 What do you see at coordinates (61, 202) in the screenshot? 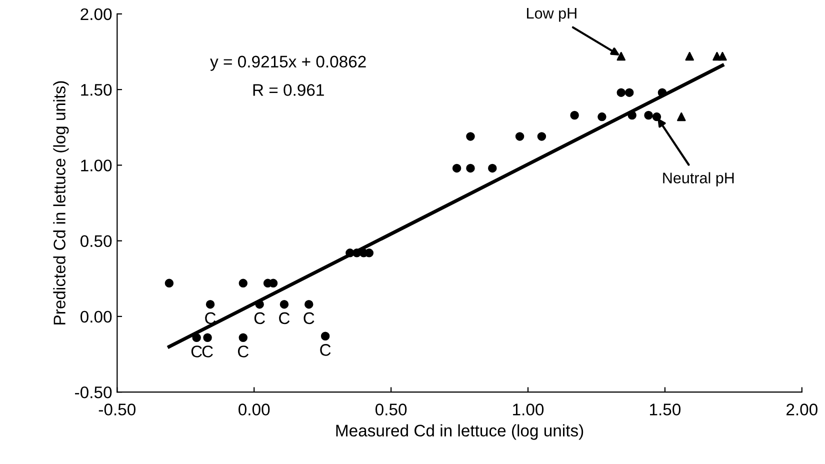
I see `y-axis-title: Predicted Cd in lettuce (log units)` at bounding box center [61, 202].